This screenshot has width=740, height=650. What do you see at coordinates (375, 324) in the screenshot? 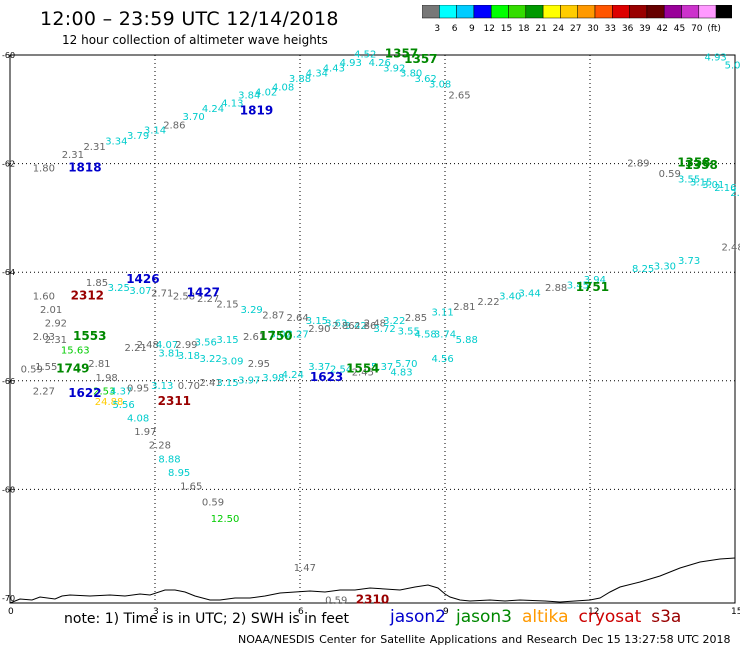
I see `wave-height-point: 2.48` at bounding box center [375, 324].